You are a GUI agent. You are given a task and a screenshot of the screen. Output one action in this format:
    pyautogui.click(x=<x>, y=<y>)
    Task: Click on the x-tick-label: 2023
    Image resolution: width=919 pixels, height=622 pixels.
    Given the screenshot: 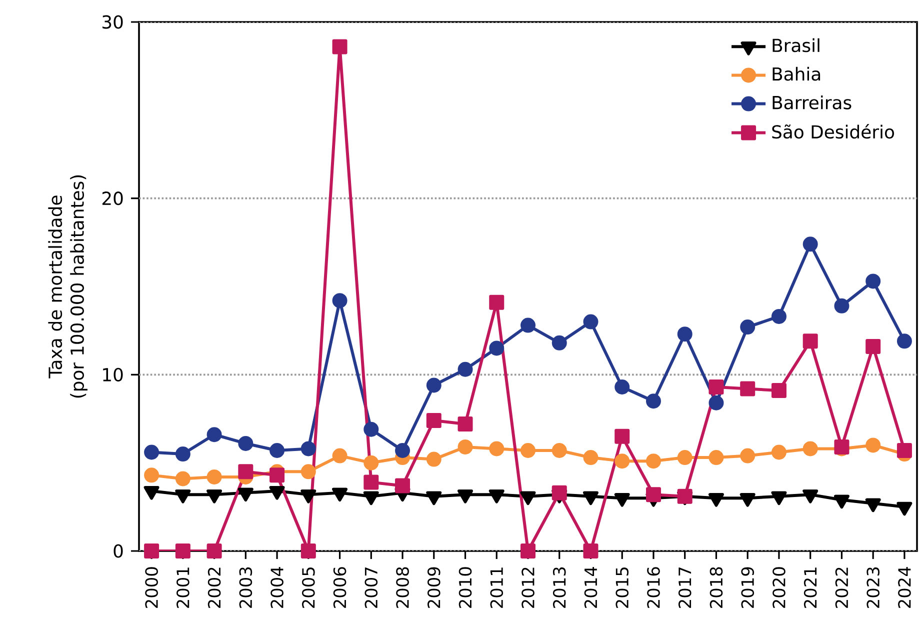 What is the action you would take?
    pyautogui.click(x=873, y=587)
    